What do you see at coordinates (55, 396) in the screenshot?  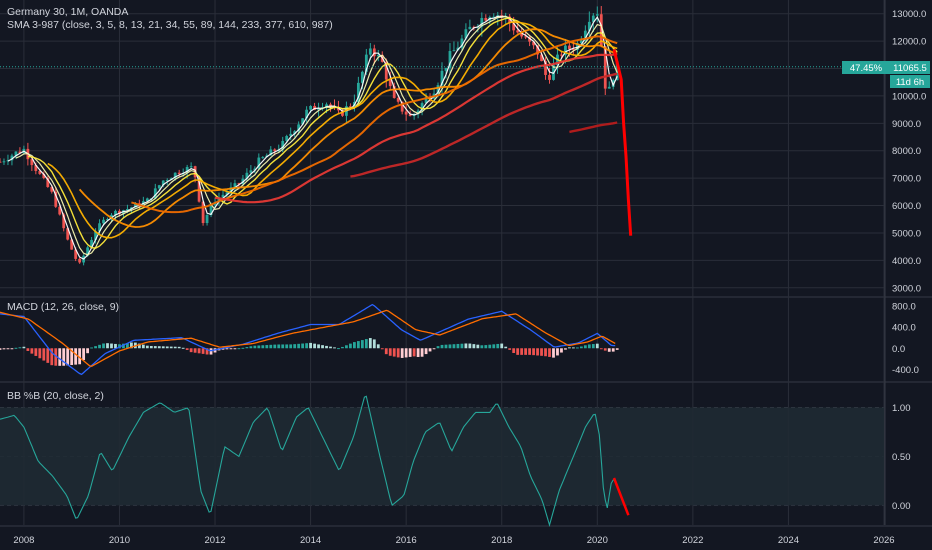 I see `bbp-indicator-legend: BB %B (20, close, 2)` at bounding box center [55, 396].